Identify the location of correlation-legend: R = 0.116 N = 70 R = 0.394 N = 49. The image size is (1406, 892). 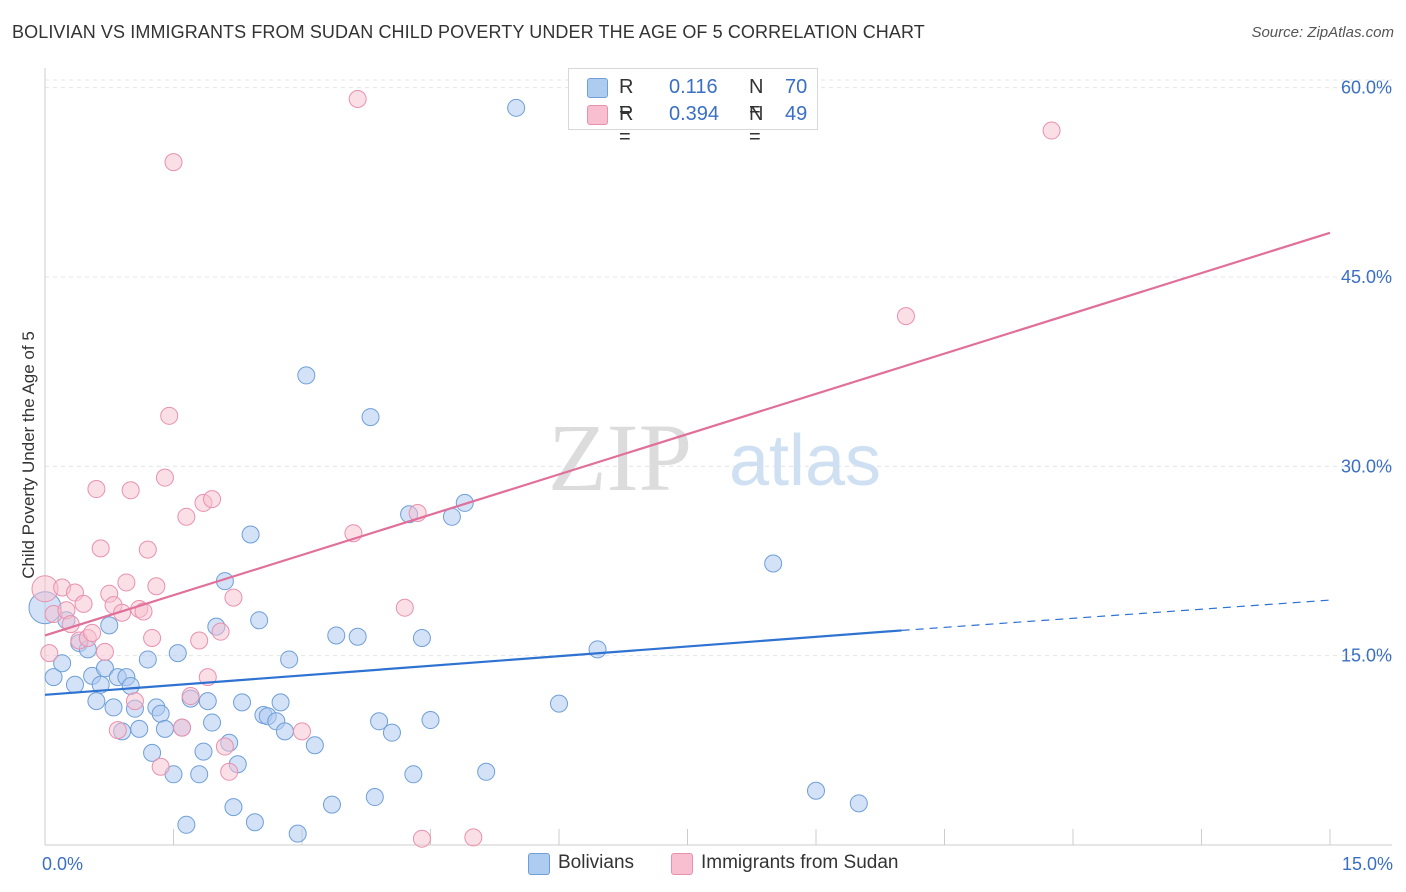
(693, 108).